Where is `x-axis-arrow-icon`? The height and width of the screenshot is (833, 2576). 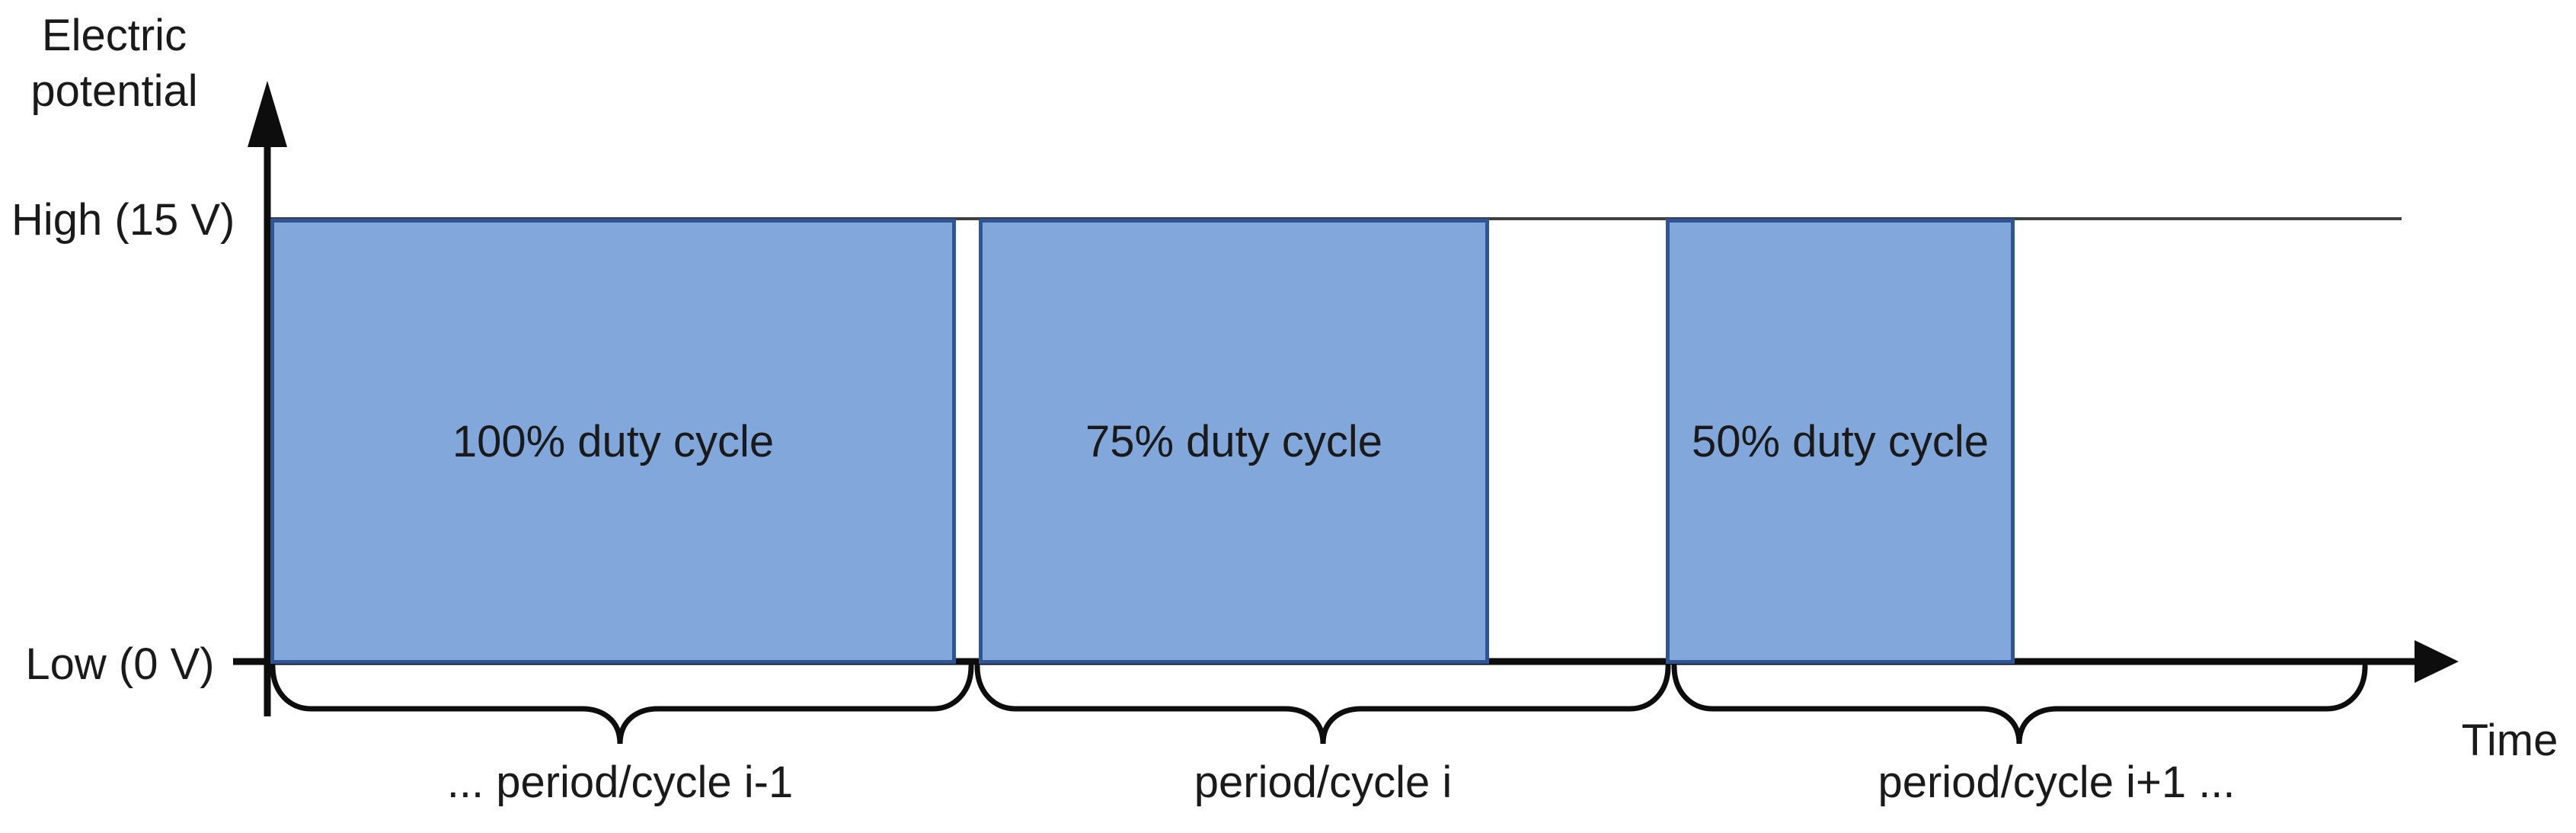 x-axis-arrow-icon is located at coordinates (2437, 661).